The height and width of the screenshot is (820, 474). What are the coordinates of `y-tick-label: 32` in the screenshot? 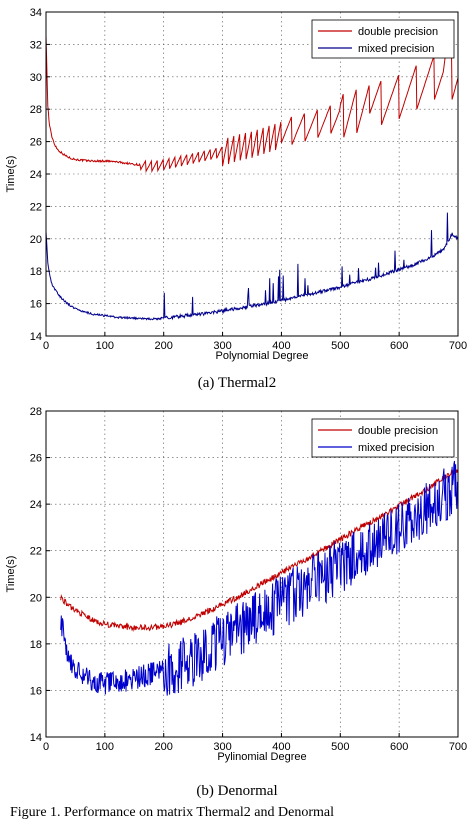 It's located at (36, 45).